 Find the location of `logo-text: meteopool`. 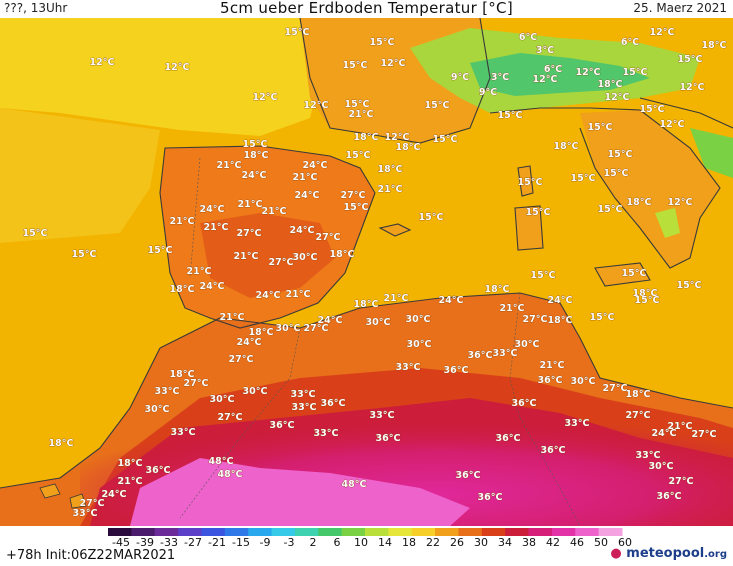

logo-text: meteopool is located at coordinates (665, 553).